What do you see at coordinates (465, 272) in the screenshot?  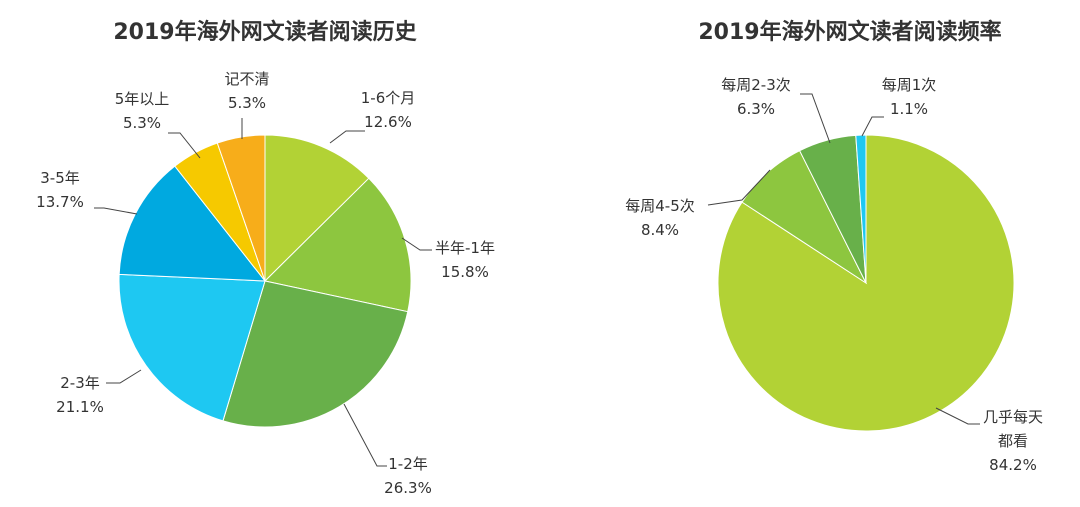 I see `pie-1-value-2: 15.8%` at bounding box center [465, 272].